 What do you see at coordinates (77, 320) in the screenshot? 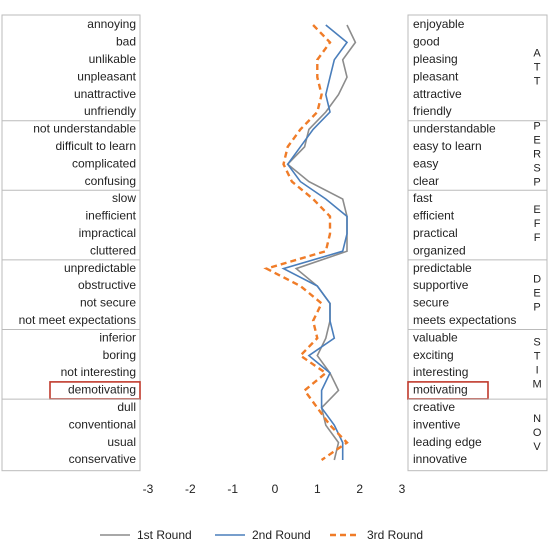
I see `left-label: not meet expectations` at bounding box center [77, 320].